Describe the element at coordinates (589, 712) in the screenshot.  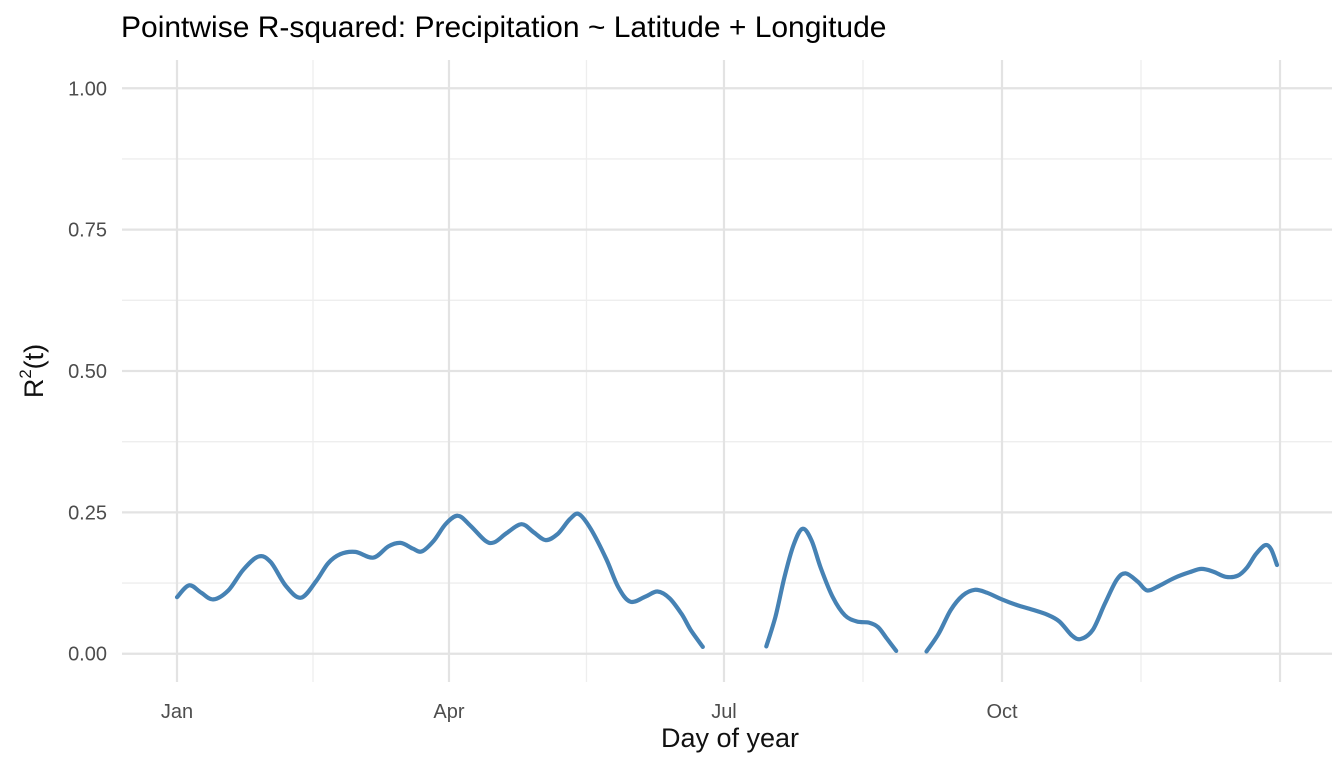
I see `x-tick-labels: Jan Apr Jul Oct` at that location.